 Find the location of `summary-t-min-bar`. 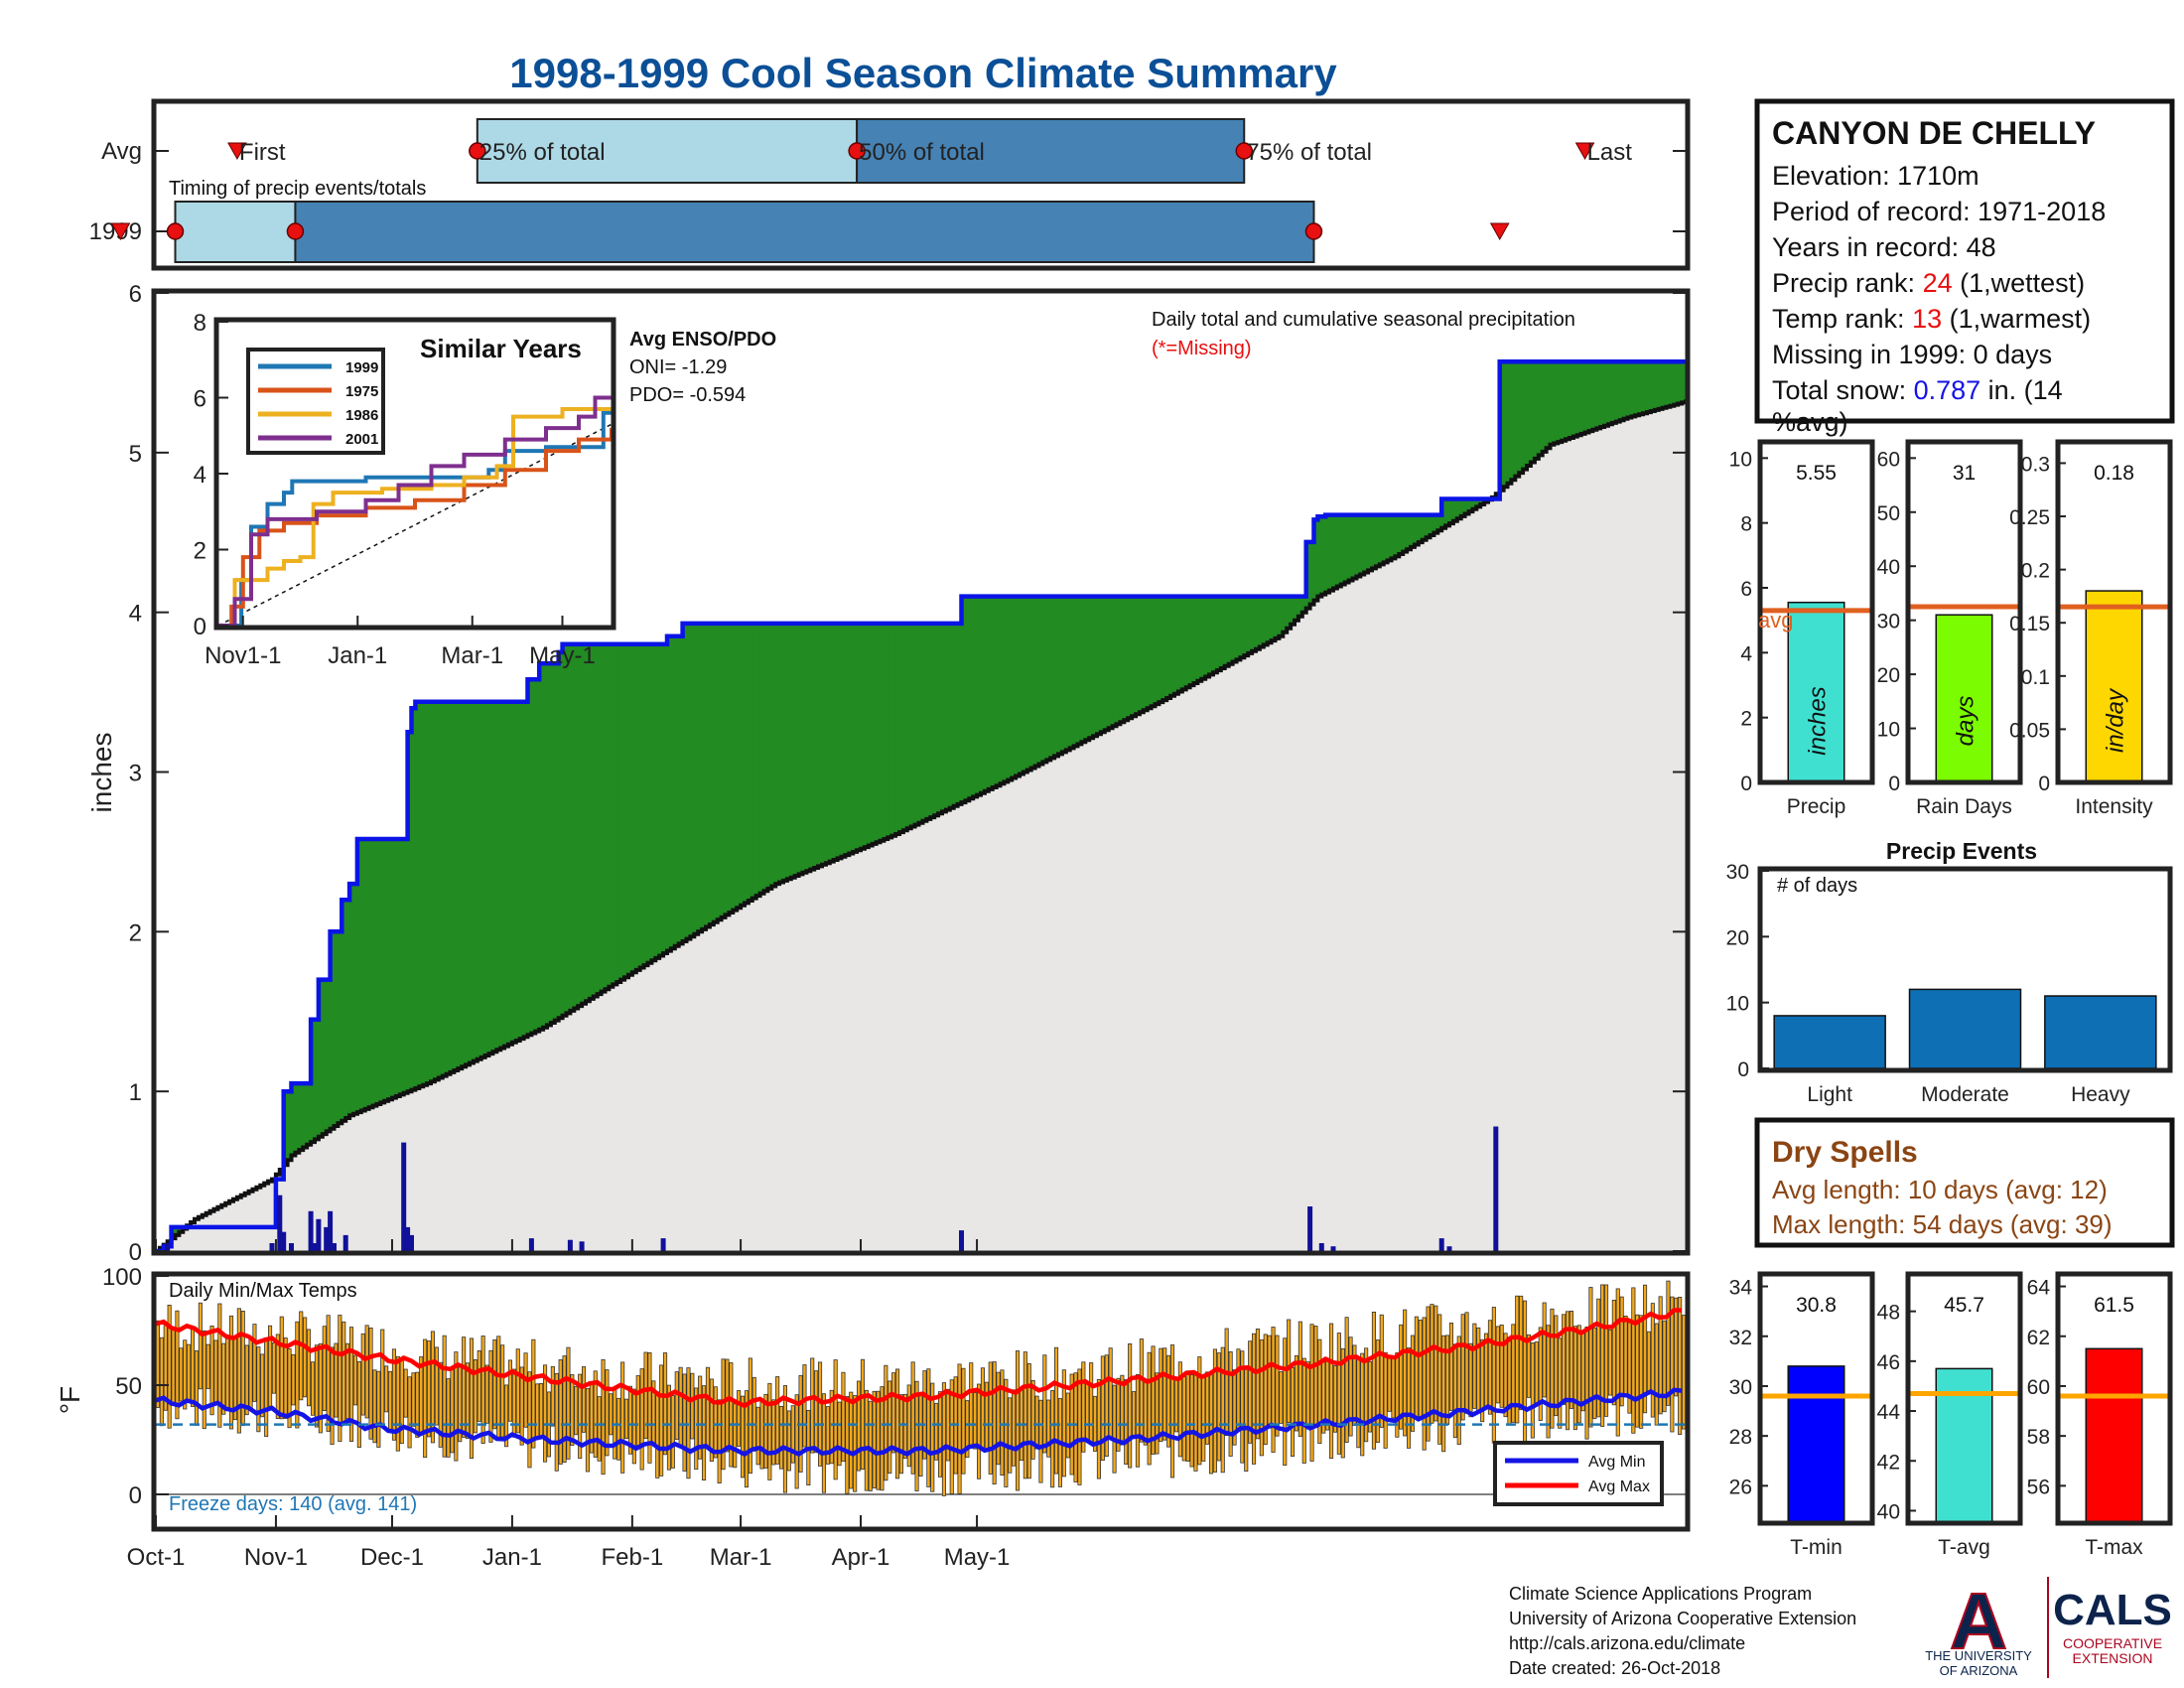

summary-t-min-bar is located at coordinates (1816, 1444).